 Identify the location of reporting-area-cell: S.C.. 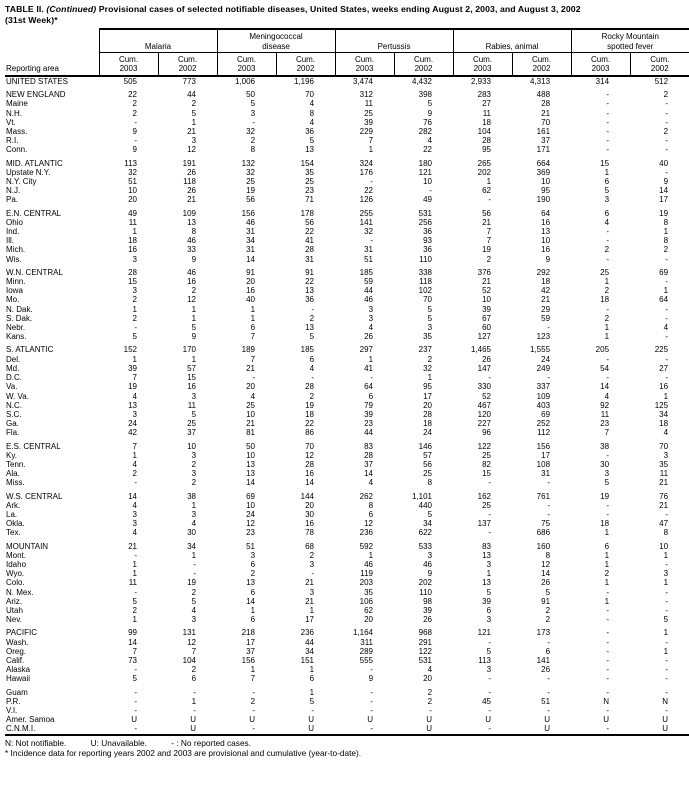
(14, 414).